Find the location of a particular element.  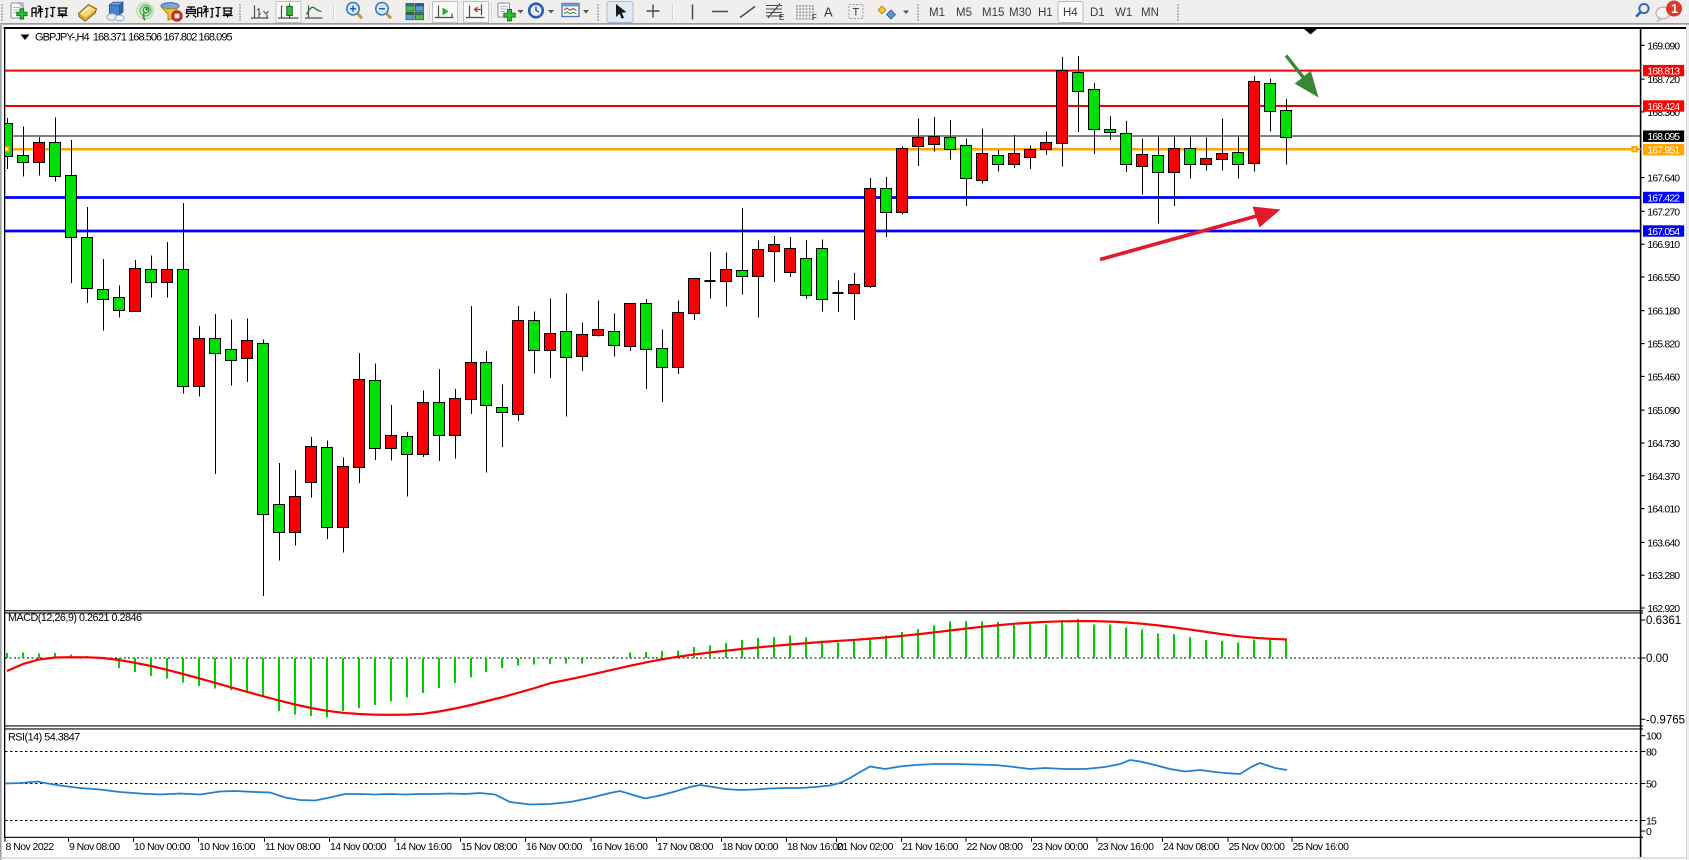

svg-text: 25 Nov 16:00 is located at coordinates (1321, 847).